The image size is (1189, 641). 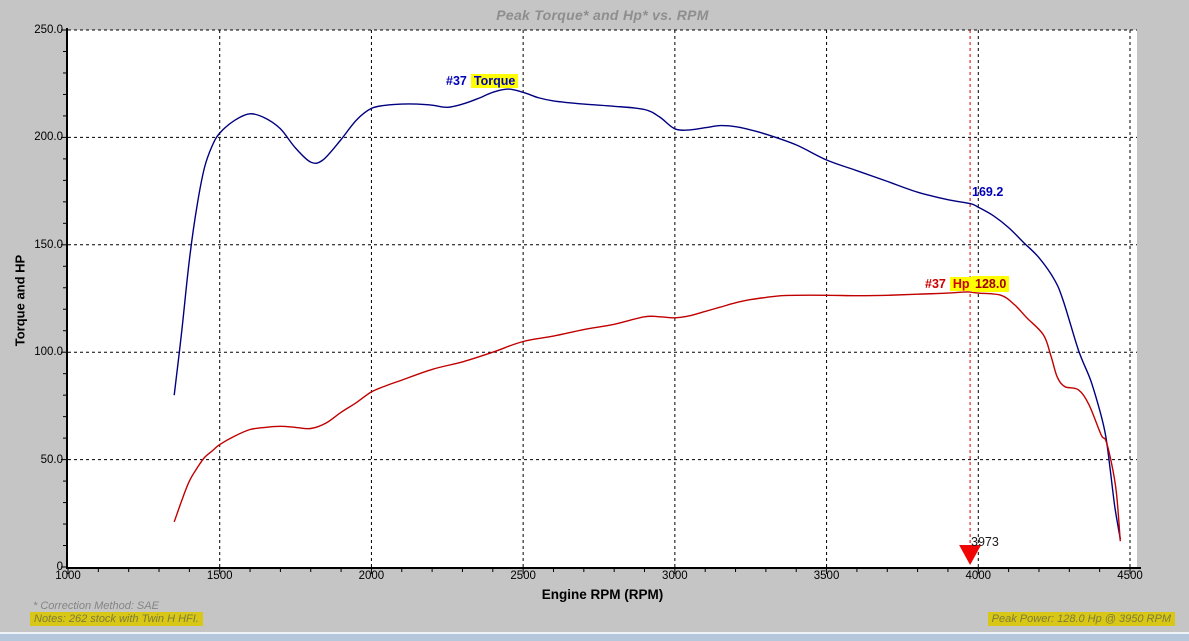 I want to click on y-axis-title: Torque and HP, so click(x=20, y=300).